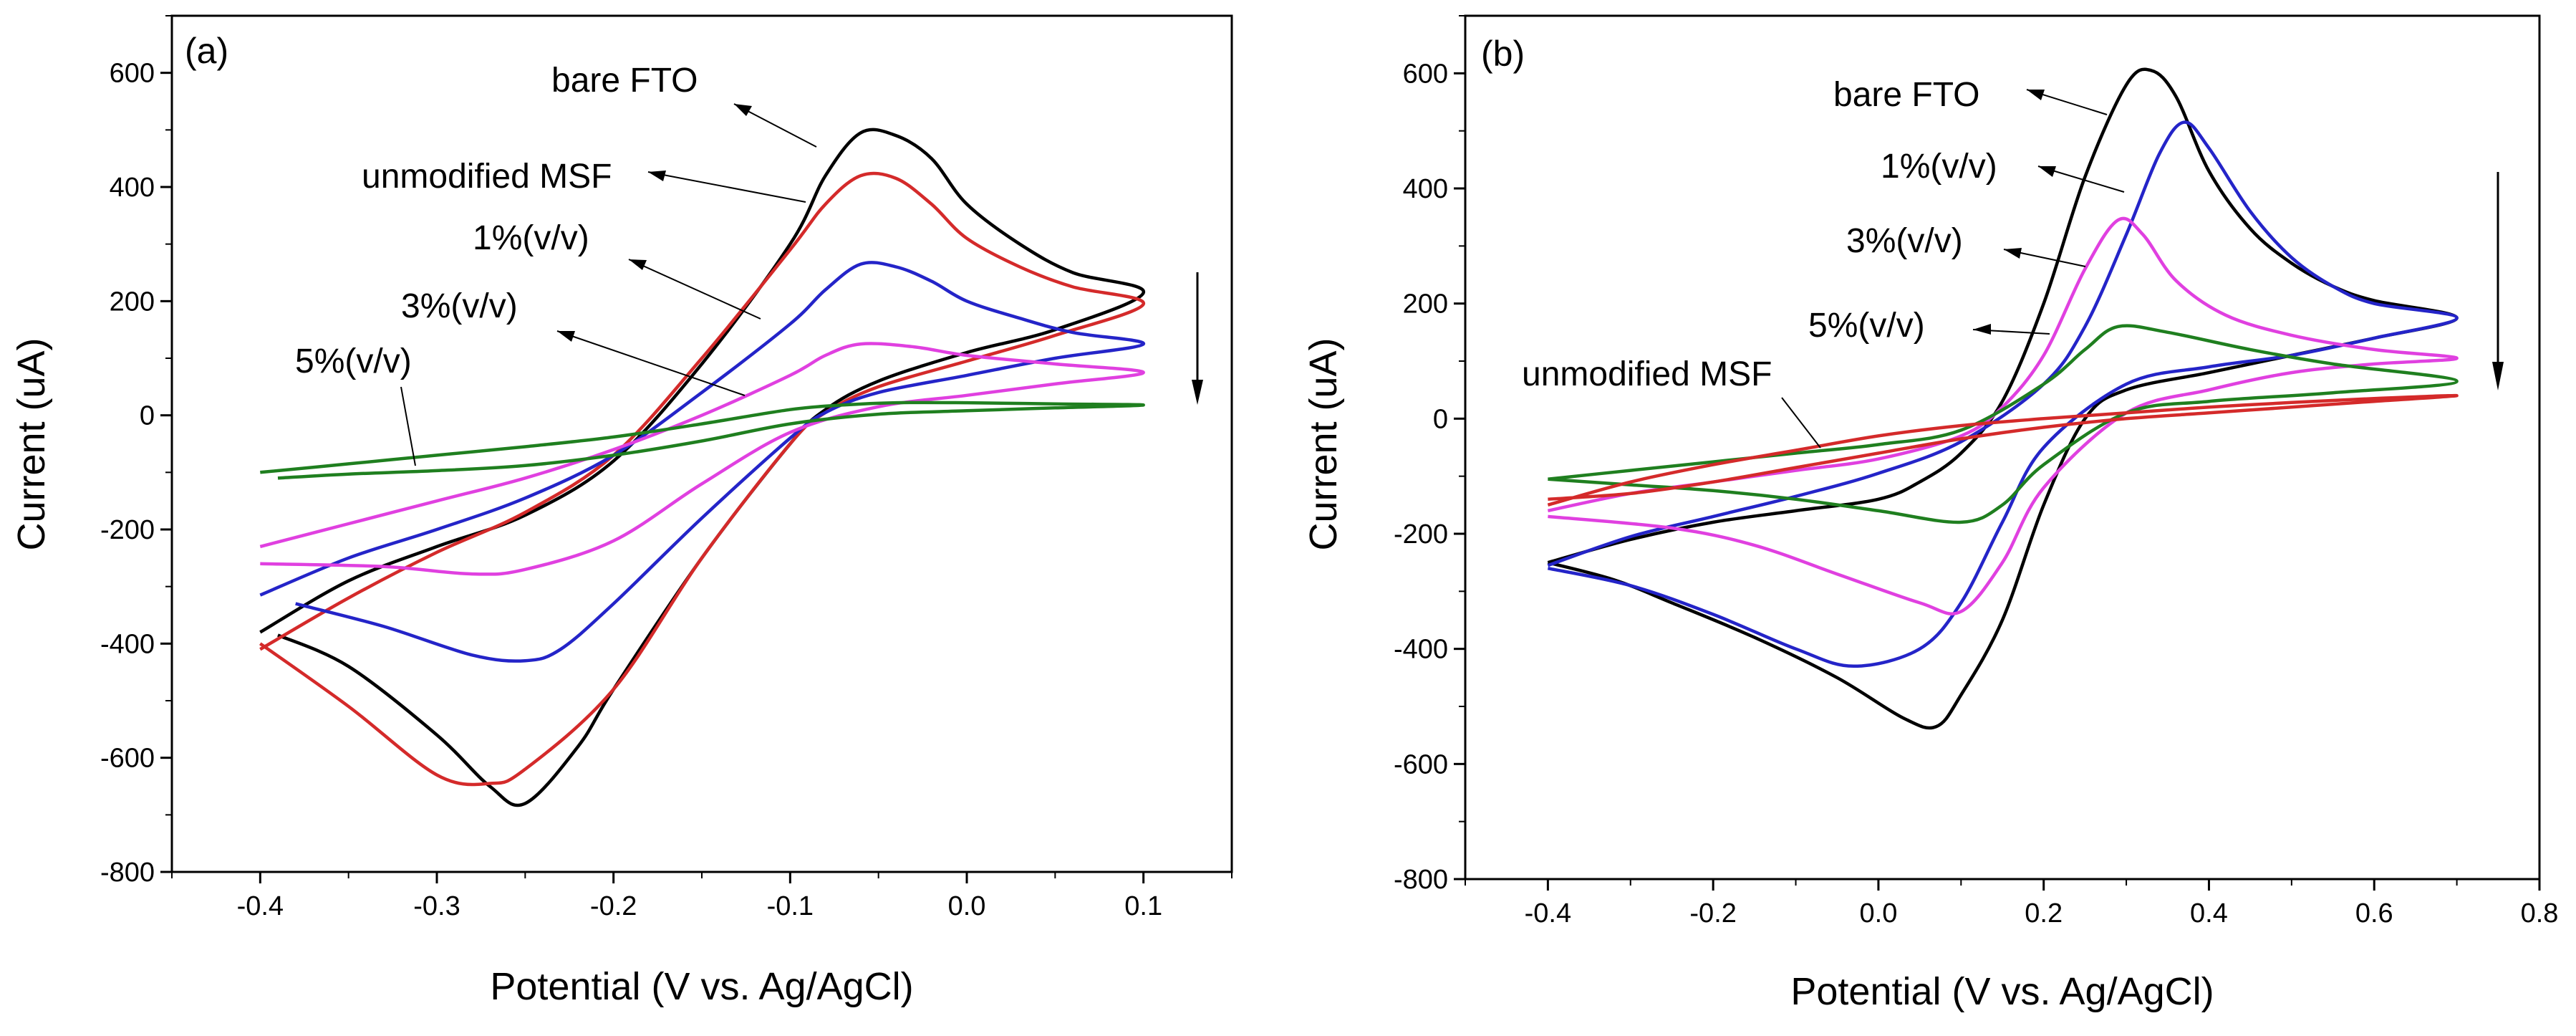 The width and height of the screenshot is (2576, 1036). Describe the element at coordinates (487, 177) in the screenshot. I see `annotation-unmodified-msf-a: unmodified MSF` at that location.